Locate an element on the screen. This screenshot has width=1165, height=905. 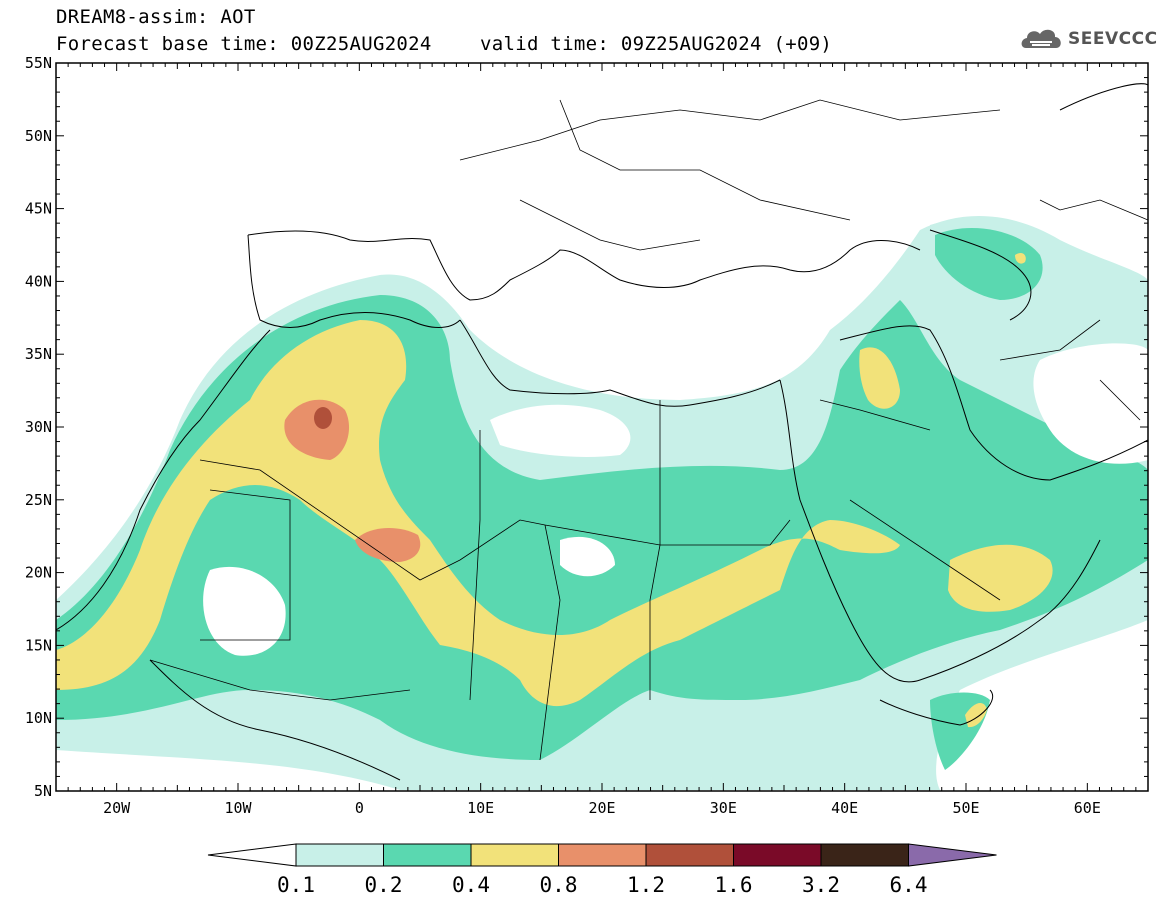
colorbar-over-triangle is located at coordinates (952, 855).